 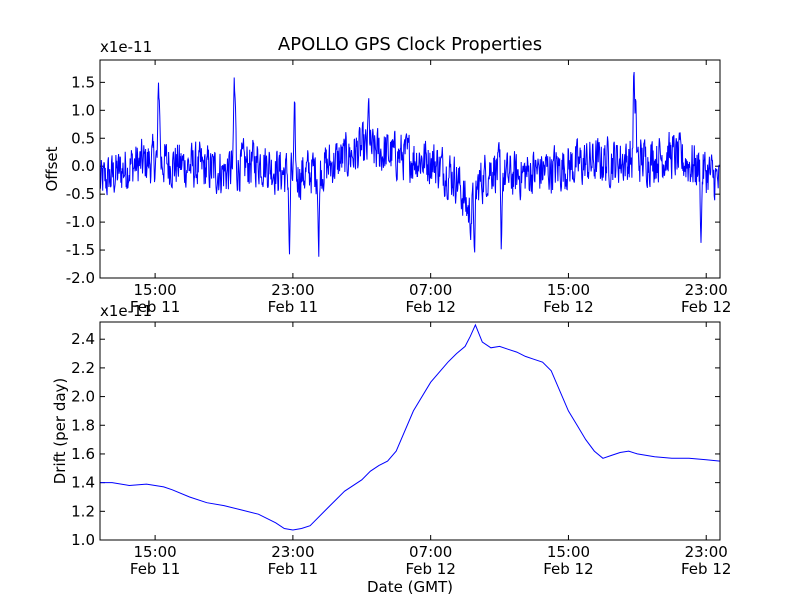 I want to click on drift-ytick-label: 1.6, so click(x=83, y=454).